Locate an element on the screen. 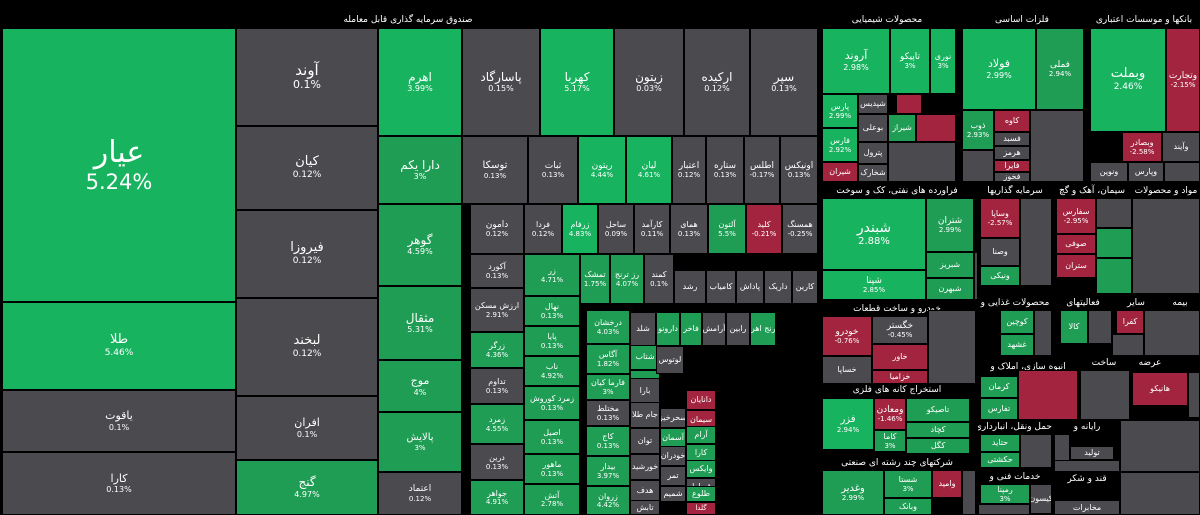 This screenshot has width=1200, height=515. chemical-symbol-tile: شیراز is located at coordinates (902, 128).